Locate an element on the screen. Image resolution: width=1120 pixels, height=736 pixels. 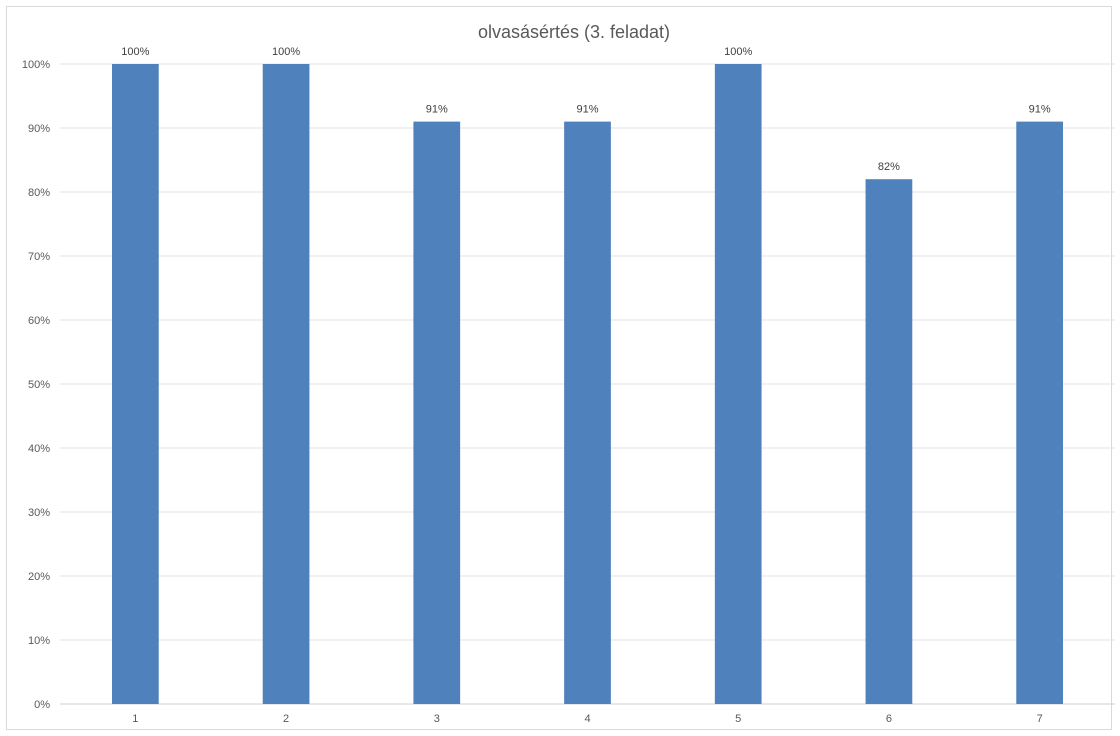
x-tick-label: 6 is located at coordinates (889, 719).